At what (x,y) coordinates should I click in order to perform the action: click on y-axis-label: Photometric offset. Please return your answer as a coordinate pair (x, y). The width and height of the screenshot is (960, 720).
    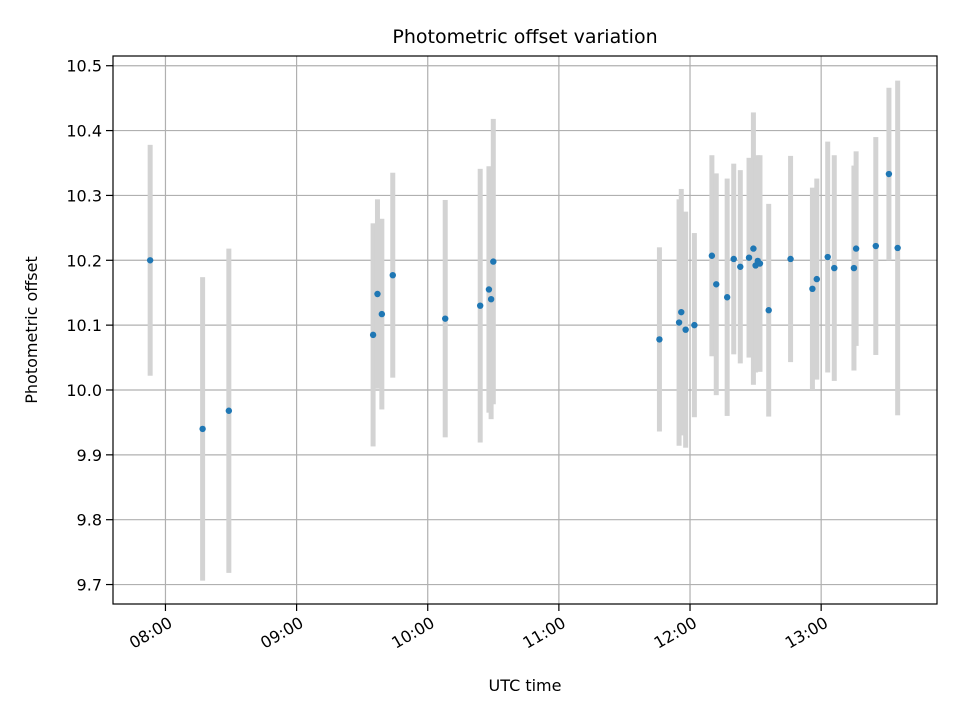
    Looking at the image, I should click on (31, 330).